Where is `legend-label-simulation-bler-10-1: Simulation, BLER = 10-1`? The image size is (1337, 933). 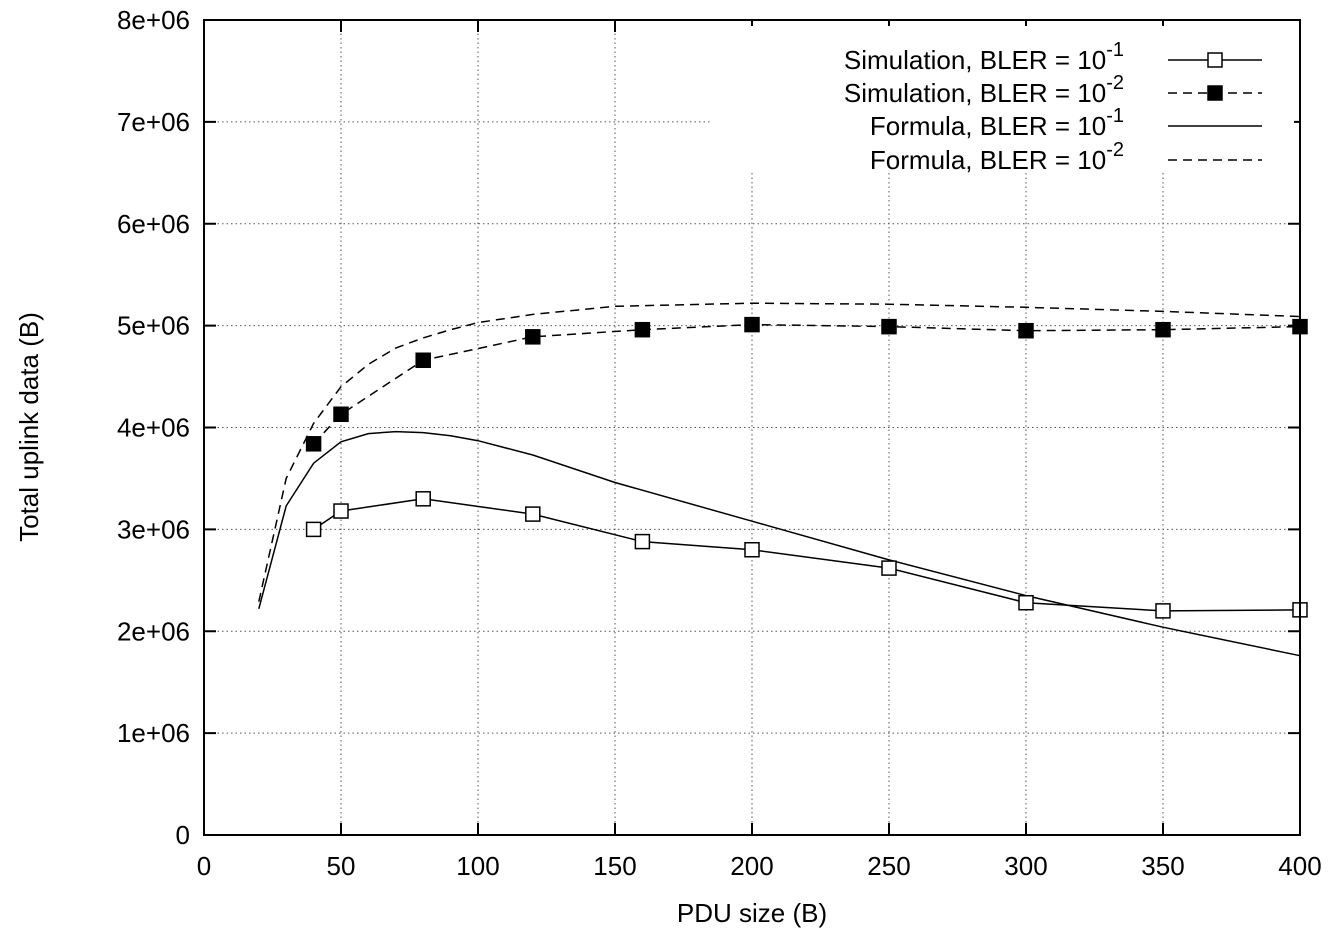
legend-label-simulation-bler-10-1: Simulation, BLER = 10-1 is located at coordinates (984, 57).